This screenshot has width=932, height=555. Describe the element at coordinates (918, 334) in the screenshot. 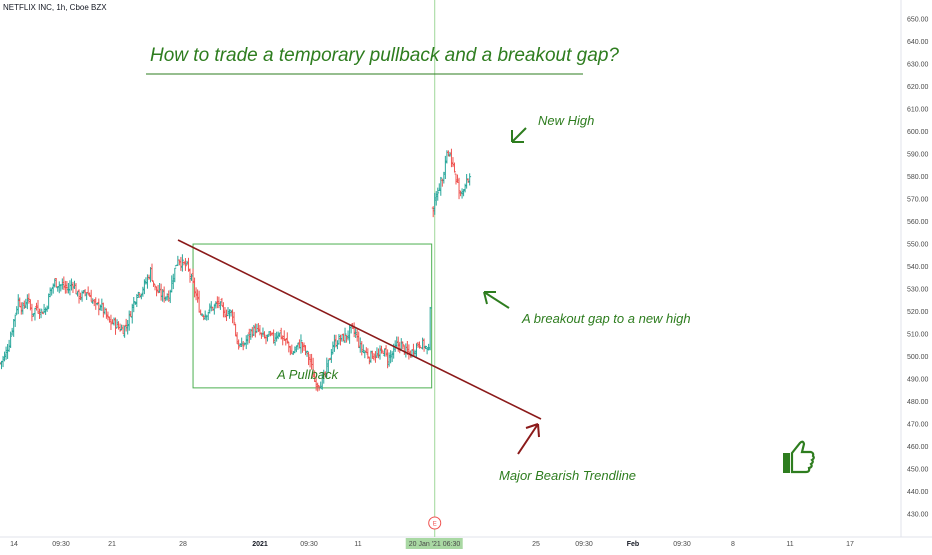

I see `y-tick-label: 510.00` at that location.